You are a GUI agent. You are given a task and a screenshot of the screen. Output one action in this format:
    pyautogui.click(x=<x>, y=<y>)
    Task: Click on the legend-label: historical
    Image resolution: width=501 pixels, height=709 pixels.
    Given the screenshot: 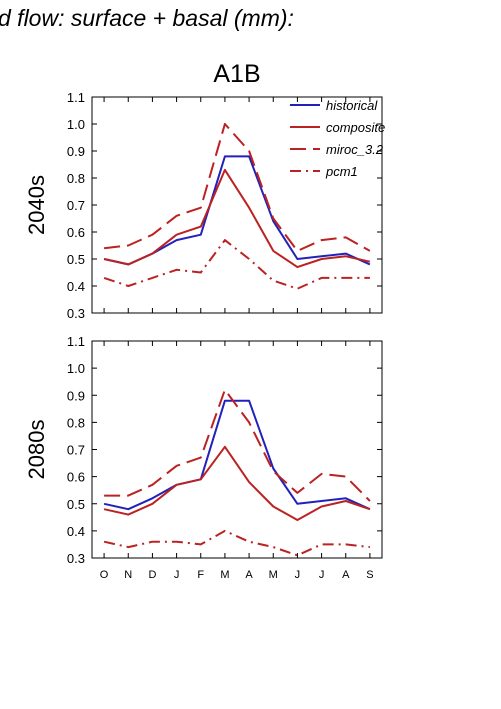 What is the action you would take?
    pyautogui.click(x=352, y=105)
    